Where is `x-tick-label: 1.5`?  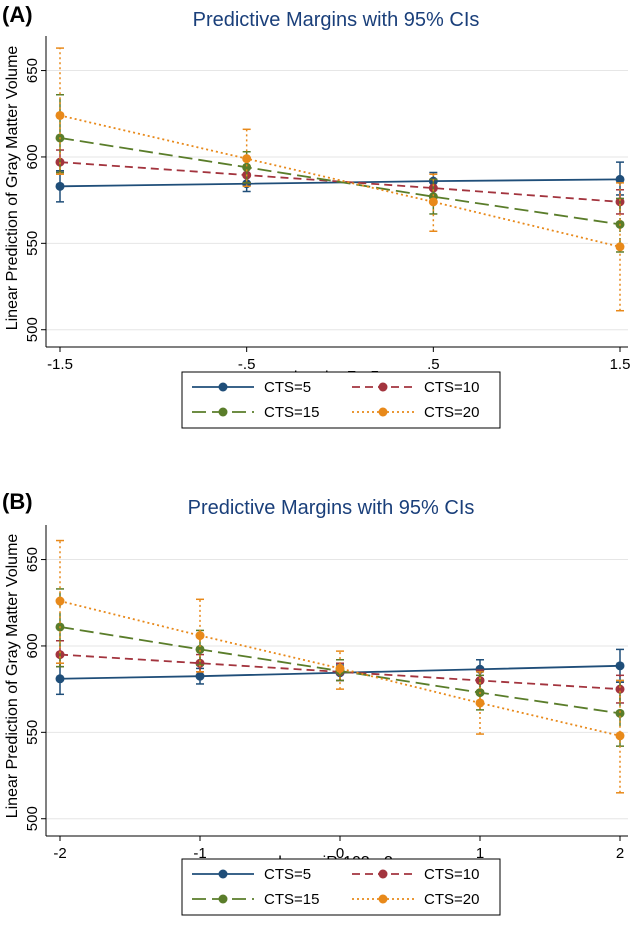
x-tick-label: 1.5 is located at coordinates (620, 364).